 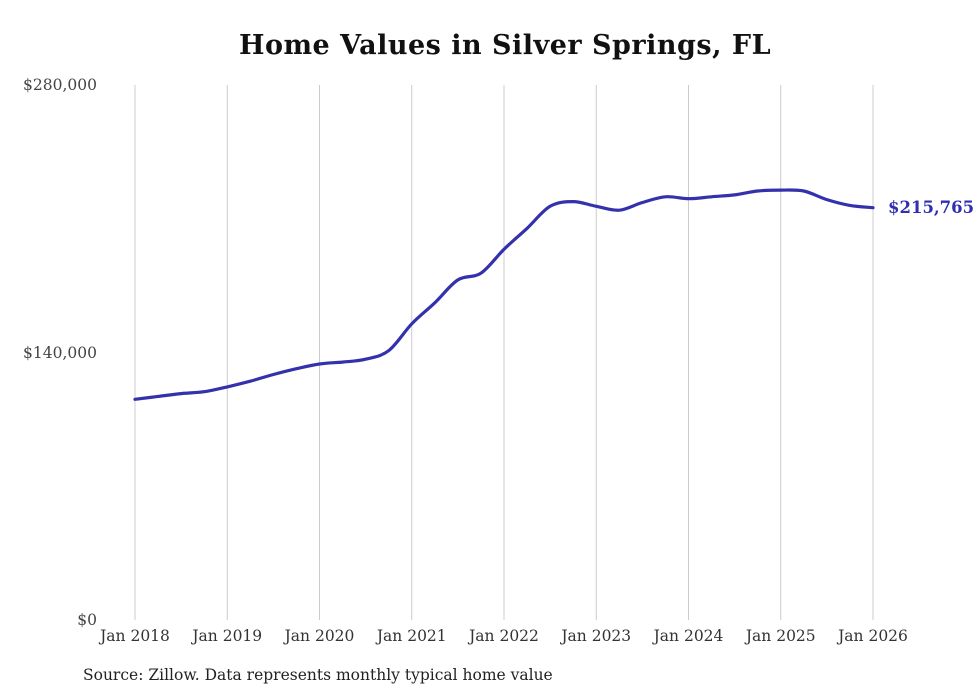 What do you see at coordinates (134, 636) in the screenshot?
I see `x-axis-tick-label: Jan 2018` at bounding box center [134, 636].